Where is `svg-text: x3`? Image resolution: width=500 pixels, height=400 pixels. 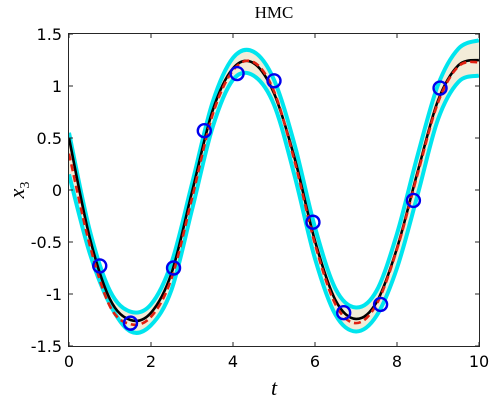
svg-text: x3 is located at coordinates (18, 191).